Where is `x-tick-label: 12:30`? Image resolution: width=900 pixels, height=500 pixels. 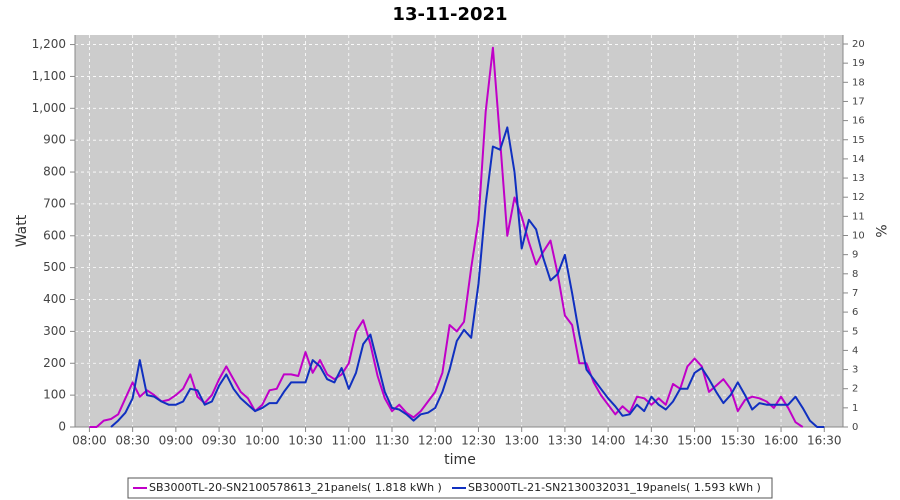
x-tick-label: 12:30 is located at coordinates (478, 441).